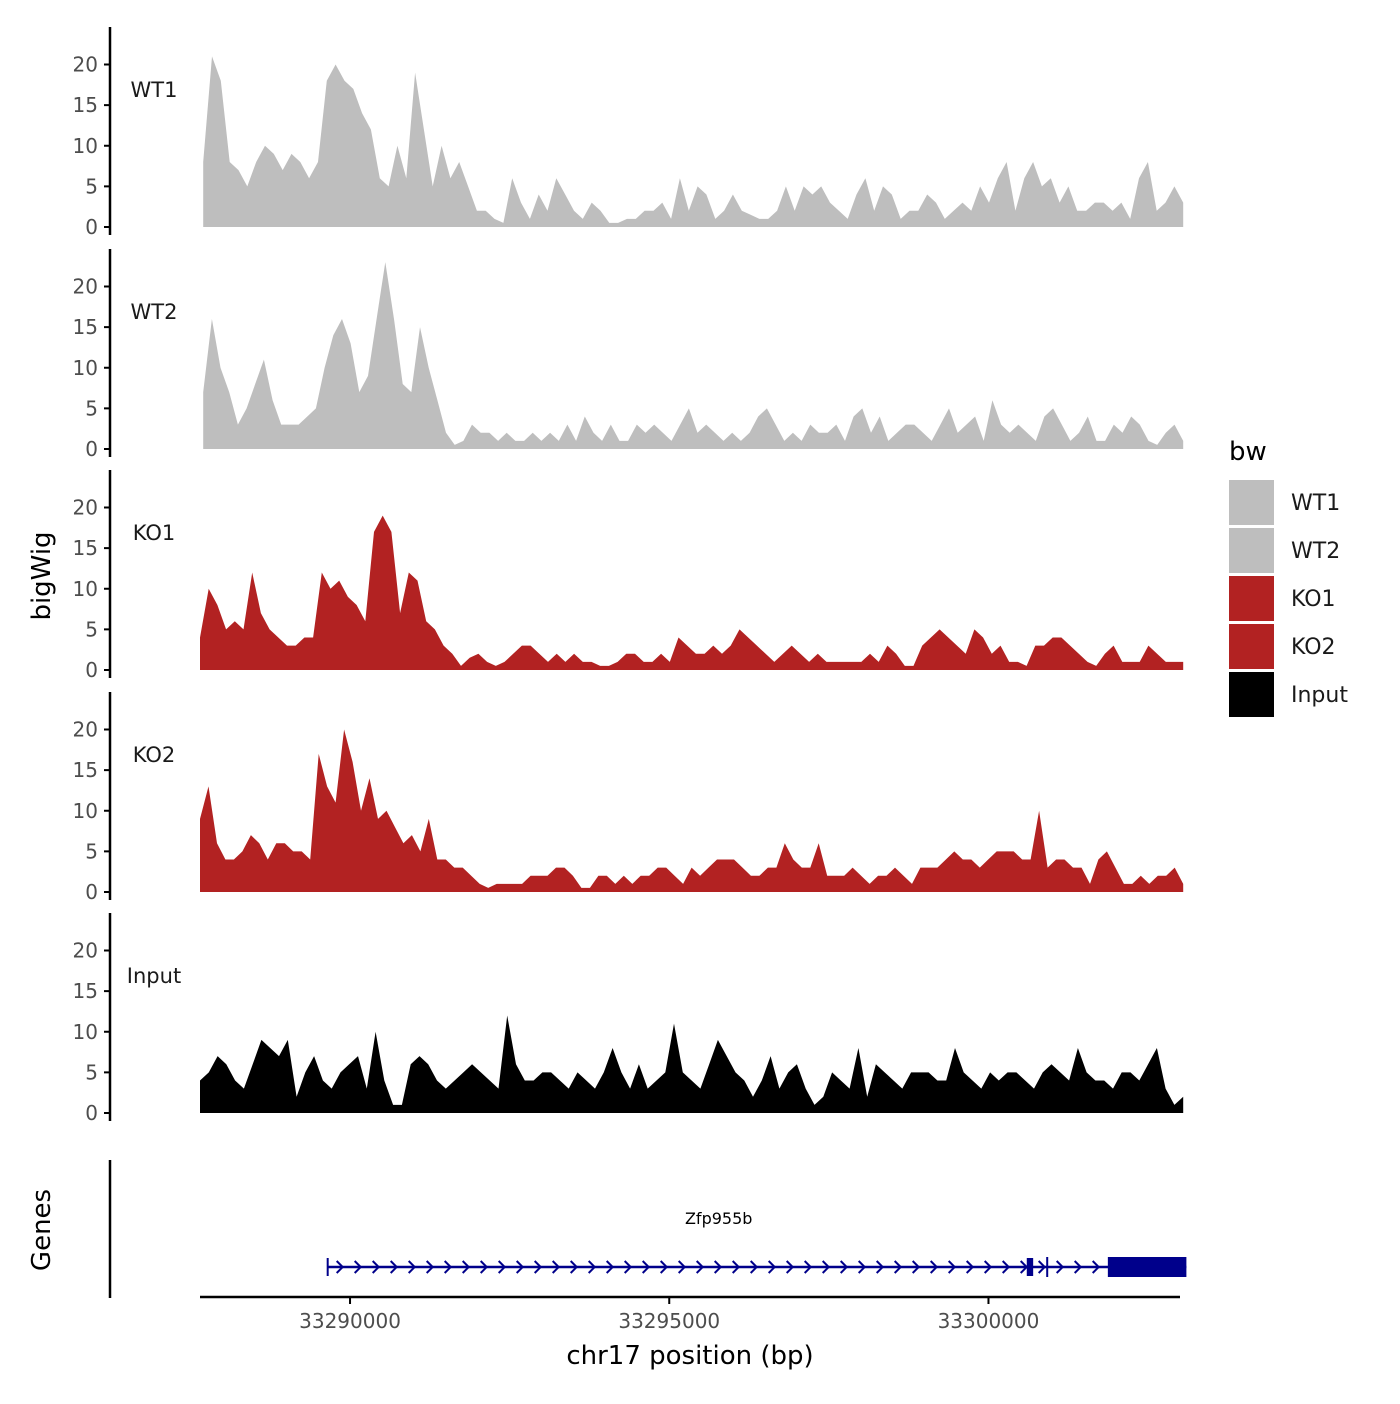 This screenshot has height=1404, width=1400. What do you see at coordinates (1251, 646) in the screenshot?
I see `legend-swatch-ko2` at bounding box center [1251, 646].